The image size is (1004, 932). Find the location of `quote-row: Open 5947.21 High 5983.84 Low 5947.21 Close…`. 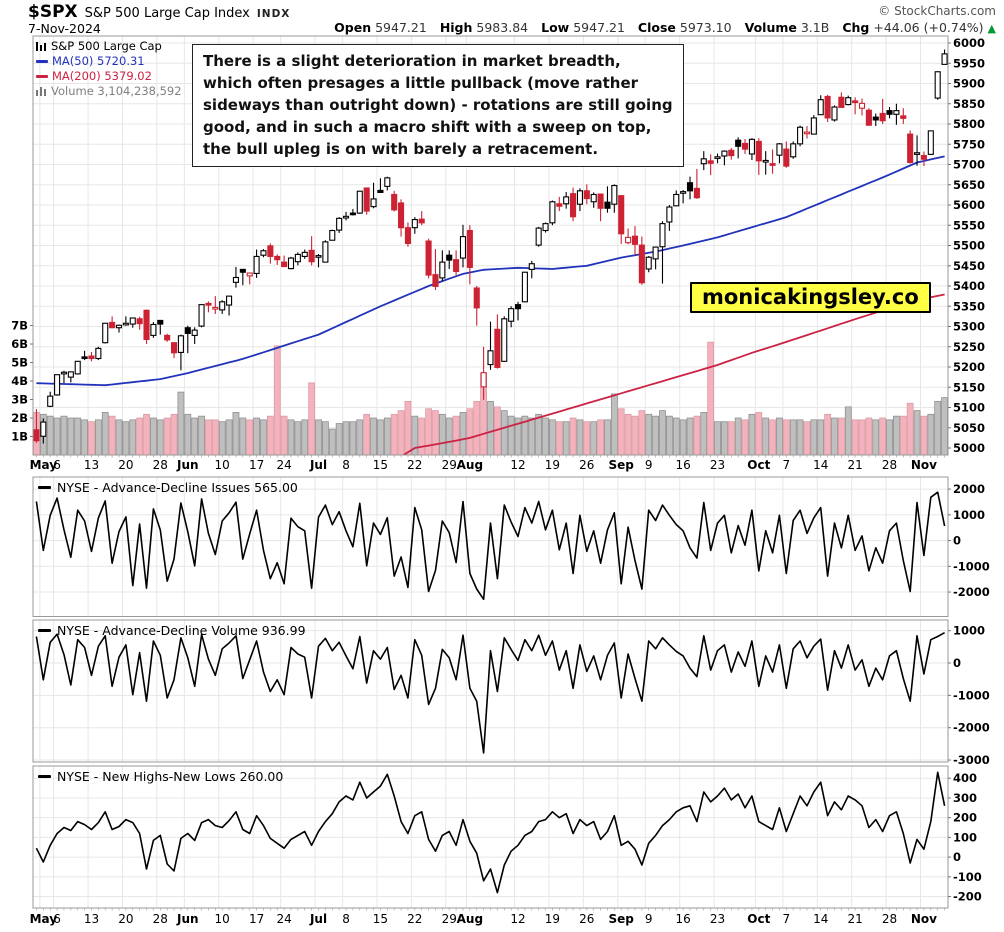

quote-row: Open 5947.21 High 5983.84 Low 5947.21 Close… is located at coordinates (665, 27).